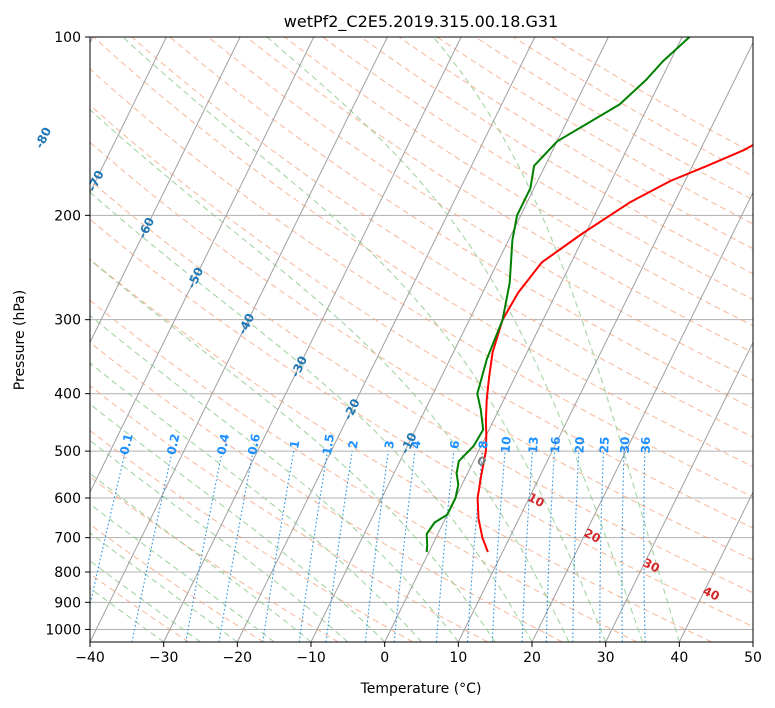  Describe the element at coordinates (389, 444) in the screenshot. I see `mixing-ratio-label: 3` at that location.